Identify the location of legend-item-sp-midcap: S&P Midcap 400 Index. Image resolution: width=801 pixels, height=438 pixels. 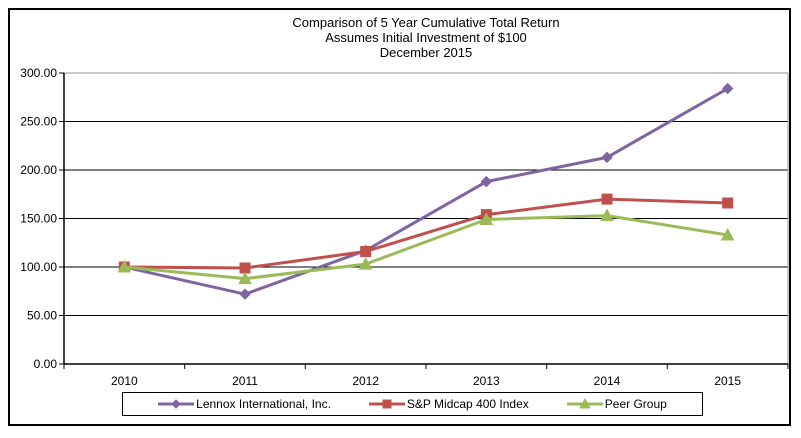
(448, 404).